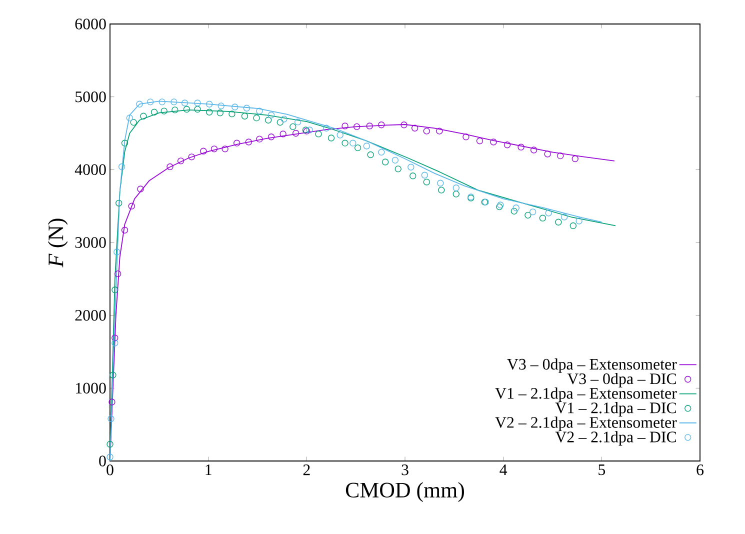  I want to click on legend-label: V3 – 0dpa – DIC, so click(621, 380).